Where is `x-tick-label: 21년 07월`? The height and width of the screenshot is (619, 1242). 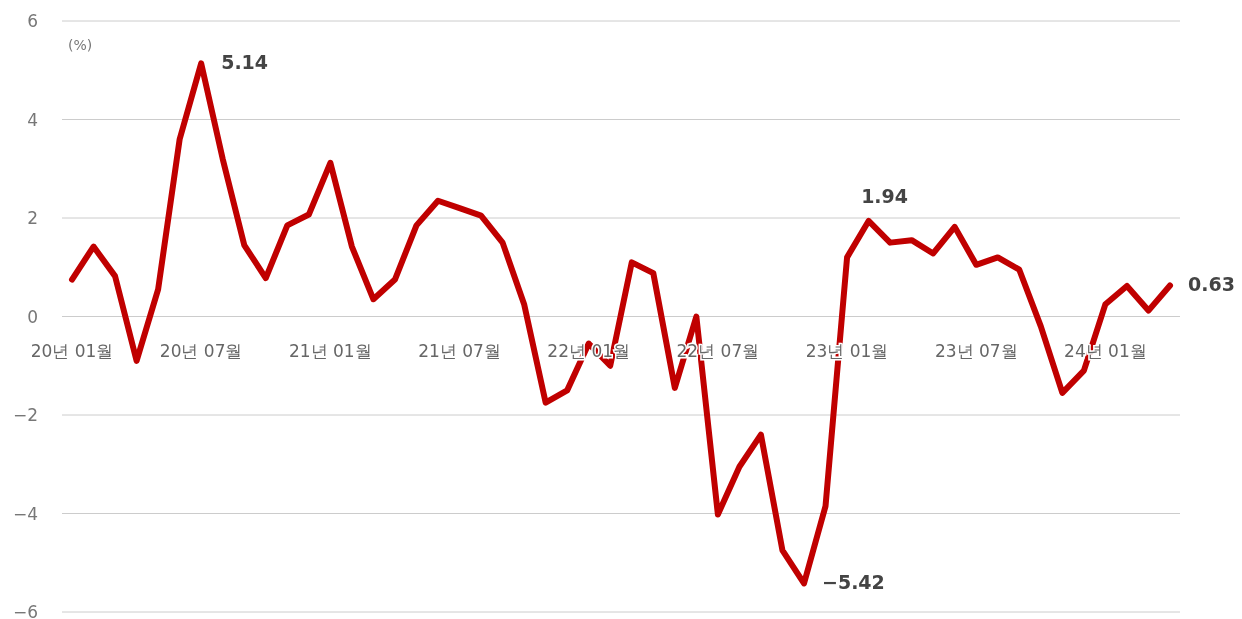
x-tick-label: 21년 07월 is located at coordinates (459, 350).